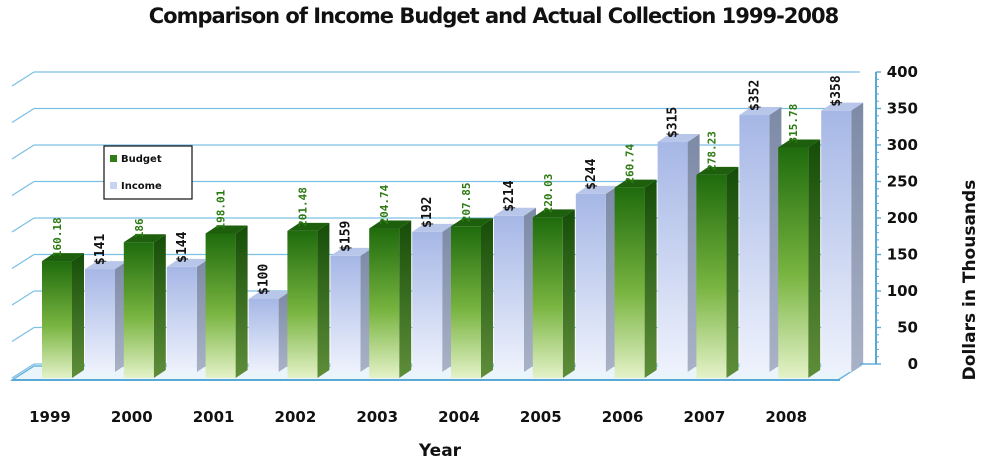 This screenshot has width=987, height=461. I want to click on data-label-income-2004: $214, so click(509, 195).